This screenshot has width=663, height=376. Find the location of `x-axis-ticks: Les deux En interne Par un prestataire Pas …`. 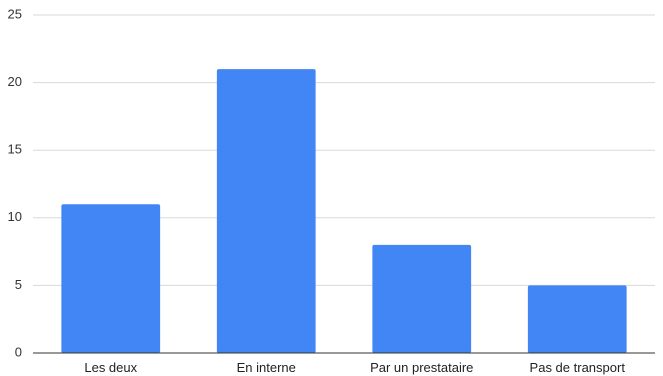

x-axis-ticks: Les deux En interne Par un prestataire Pas … is located at coordinates (354, 367).